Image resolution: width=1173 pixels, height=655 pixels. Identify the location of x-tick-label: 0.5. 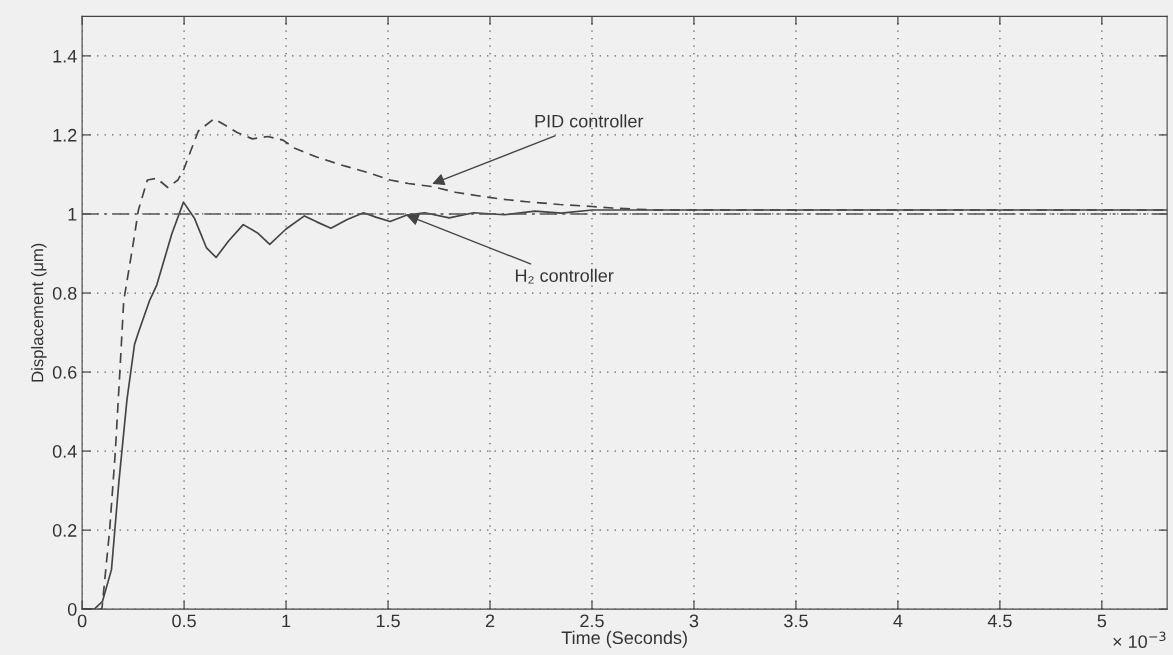
(184, 621).